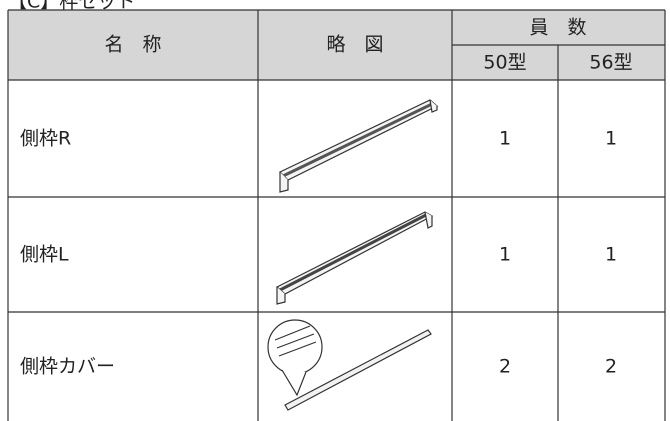 This screenshot has height=421, width=670. Describe the element at coordinates (132, 45) in the screenshot. I see `col-name: 名 称` at that location.